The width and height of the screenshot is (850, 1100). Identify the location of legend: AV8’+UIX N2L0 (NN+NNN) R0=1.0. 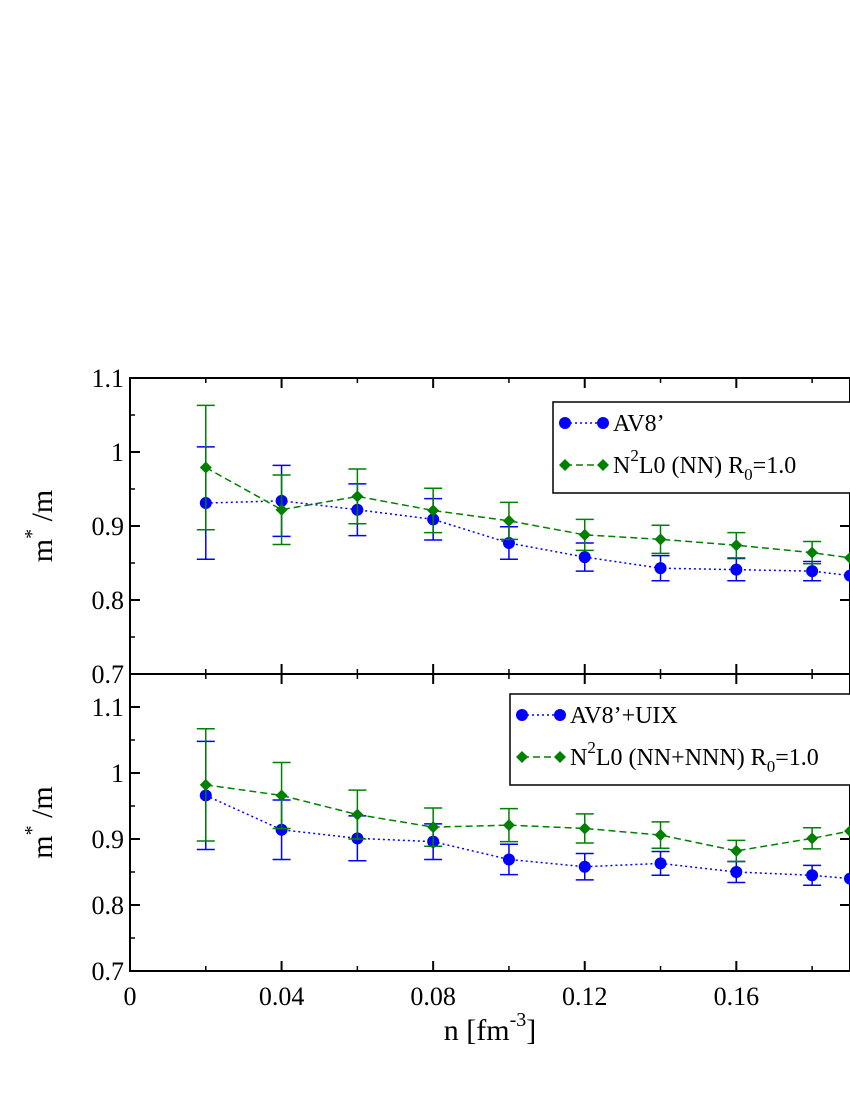
(679, 739).